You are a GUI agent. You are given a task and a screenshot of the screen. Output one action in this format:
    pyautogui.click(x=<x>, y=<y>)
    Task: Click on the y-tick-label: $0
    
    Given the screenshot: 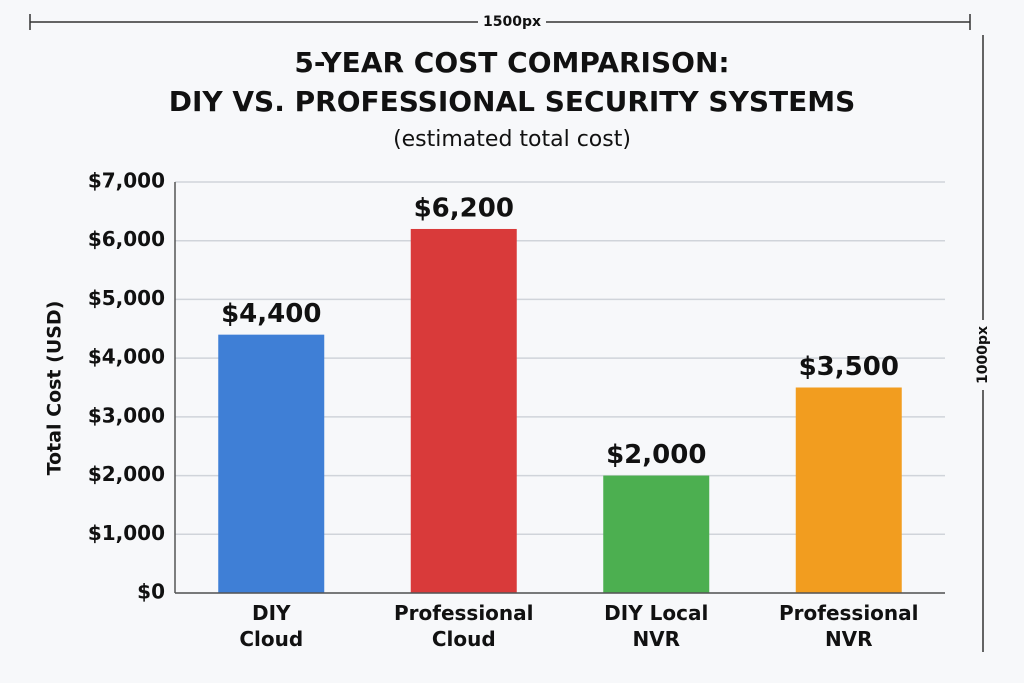 What is the action you would take?
    pyautogui.click(x=151, y=592)
    